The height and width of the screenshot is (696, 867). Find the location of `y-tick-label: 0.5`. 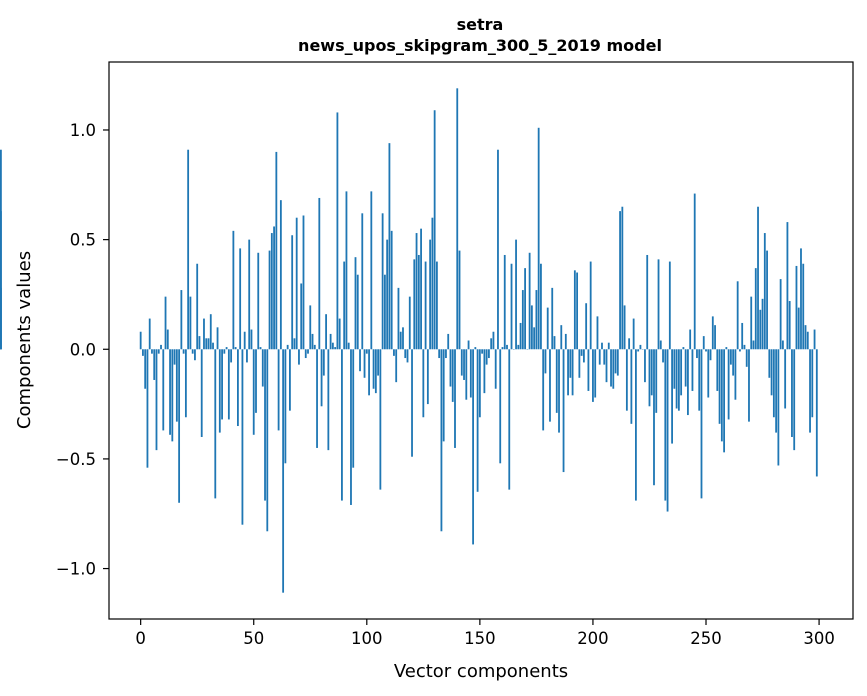

y-tick-label: 0.5 is located at coordinates (83, 240).